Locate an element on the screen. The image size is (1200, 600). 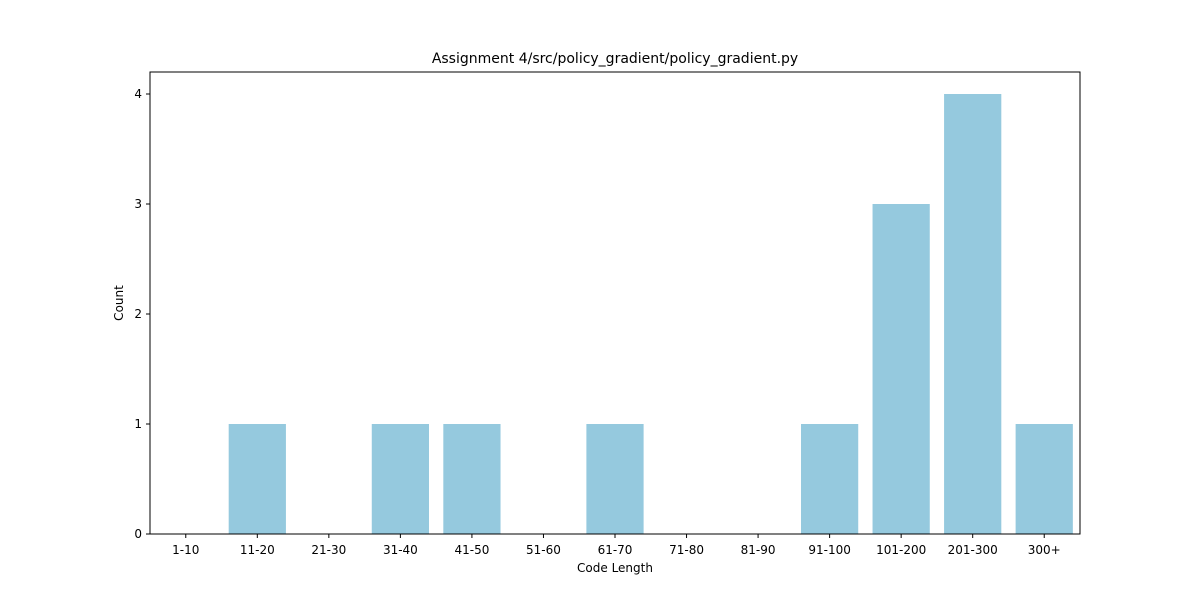
x-tick-label: 61-70 is located at coordinates (615, 550).